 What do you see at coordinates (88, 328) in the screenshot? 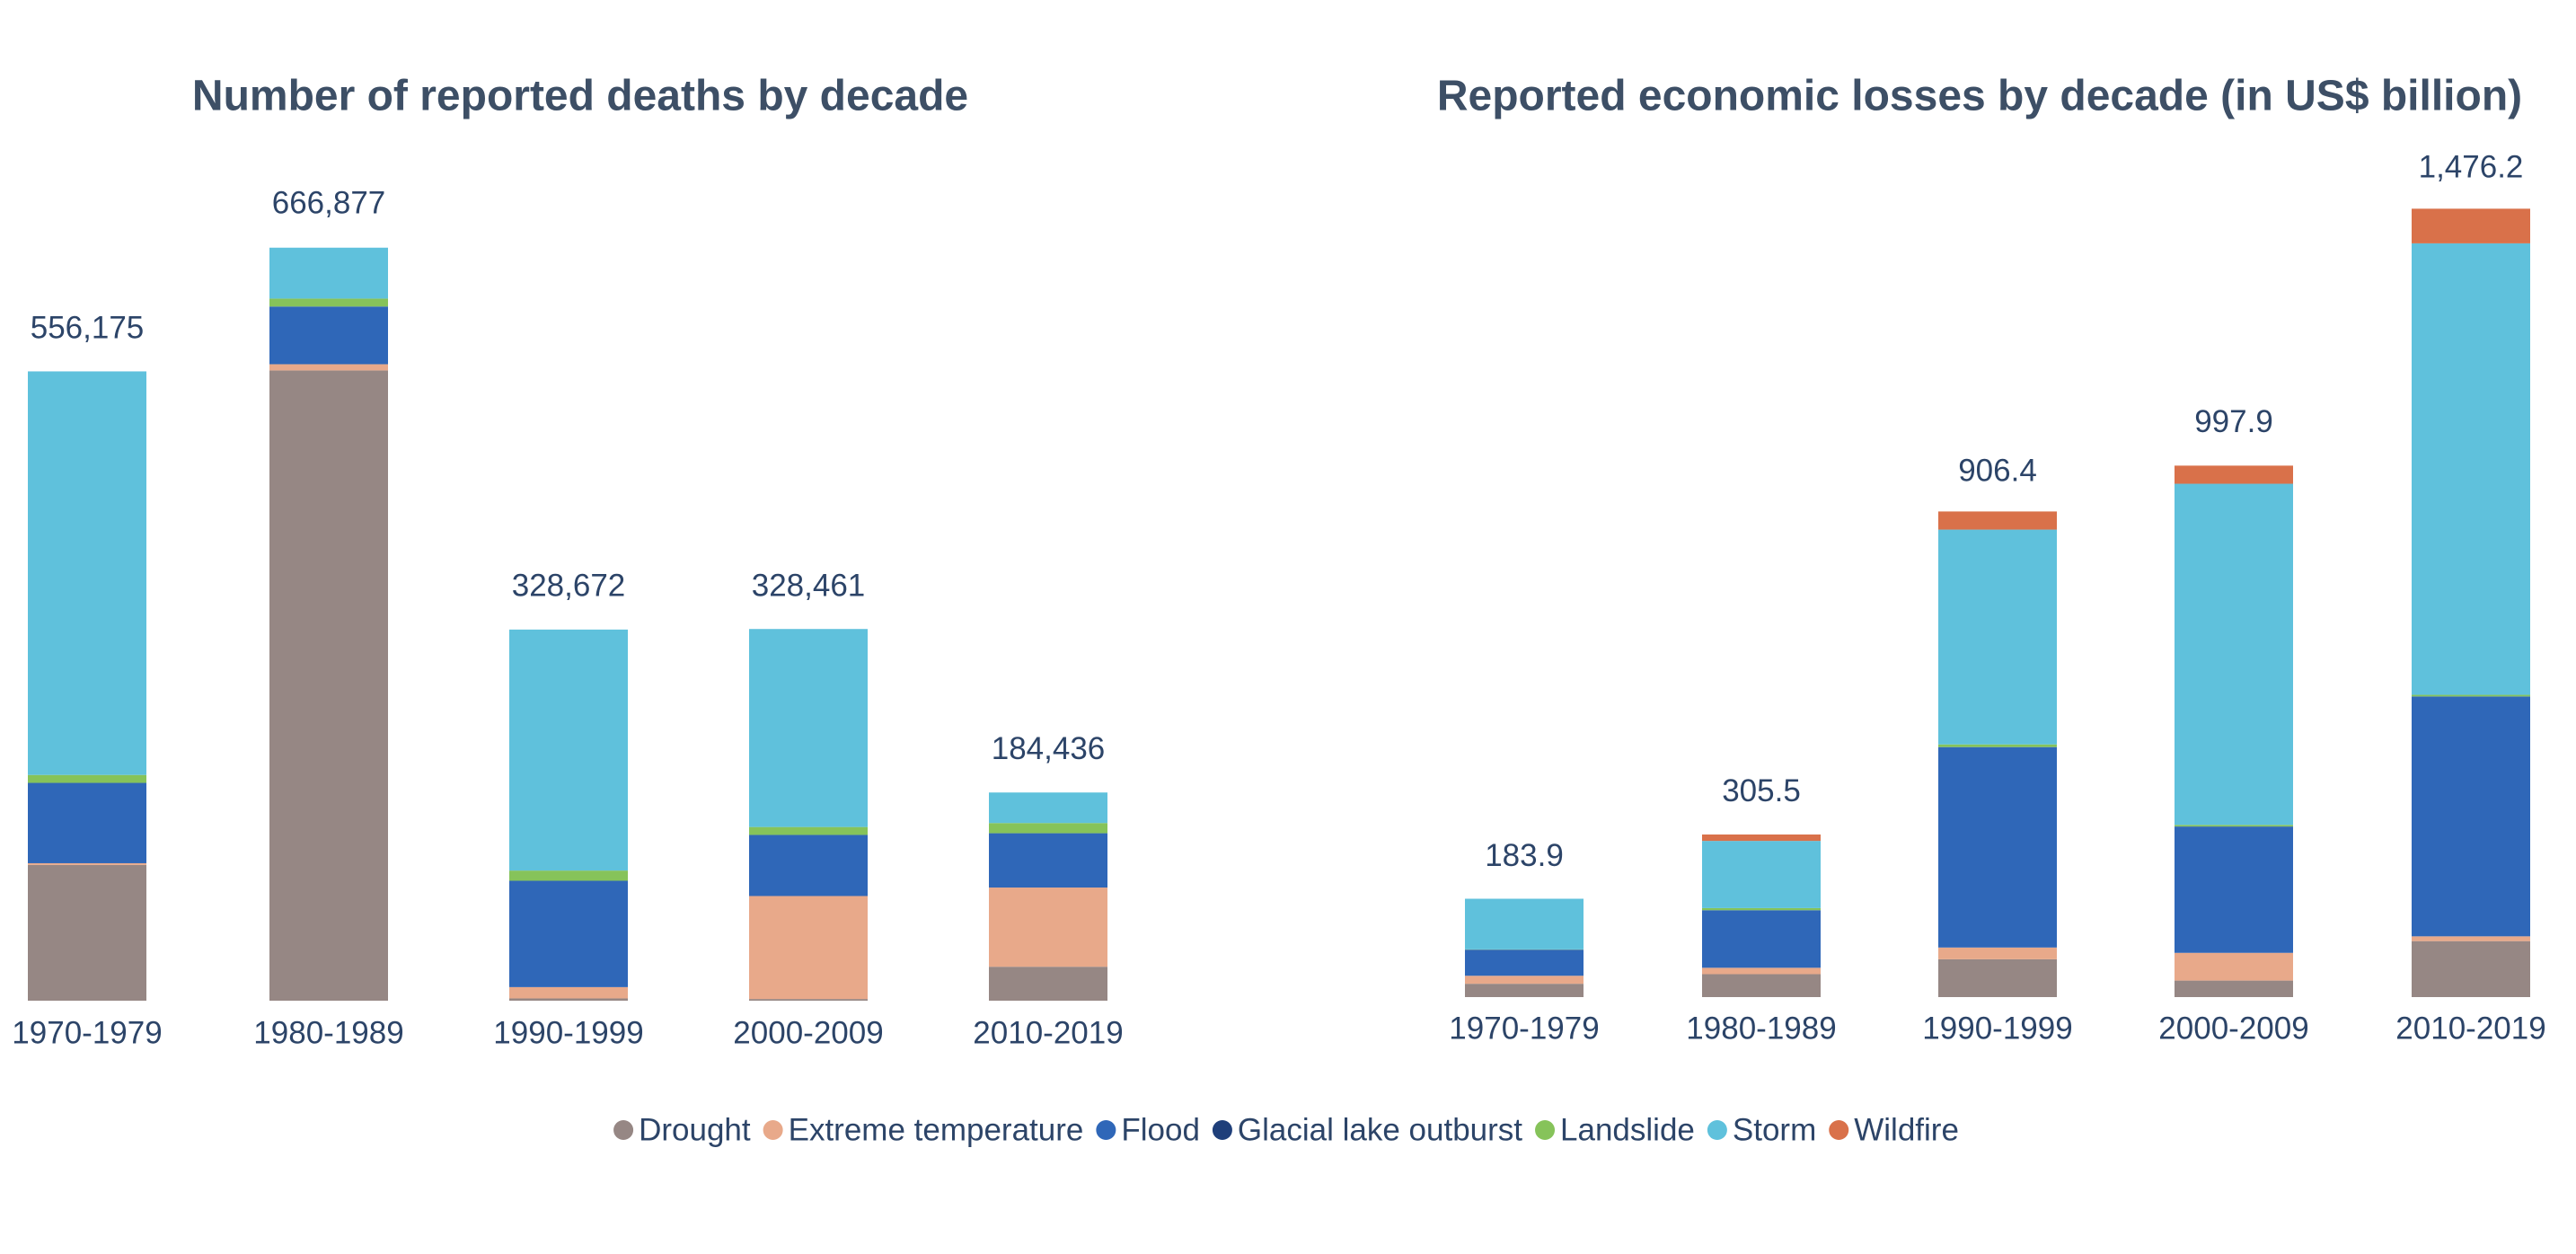
I see `total-label: 556,175` at bounding box center [88, 328].